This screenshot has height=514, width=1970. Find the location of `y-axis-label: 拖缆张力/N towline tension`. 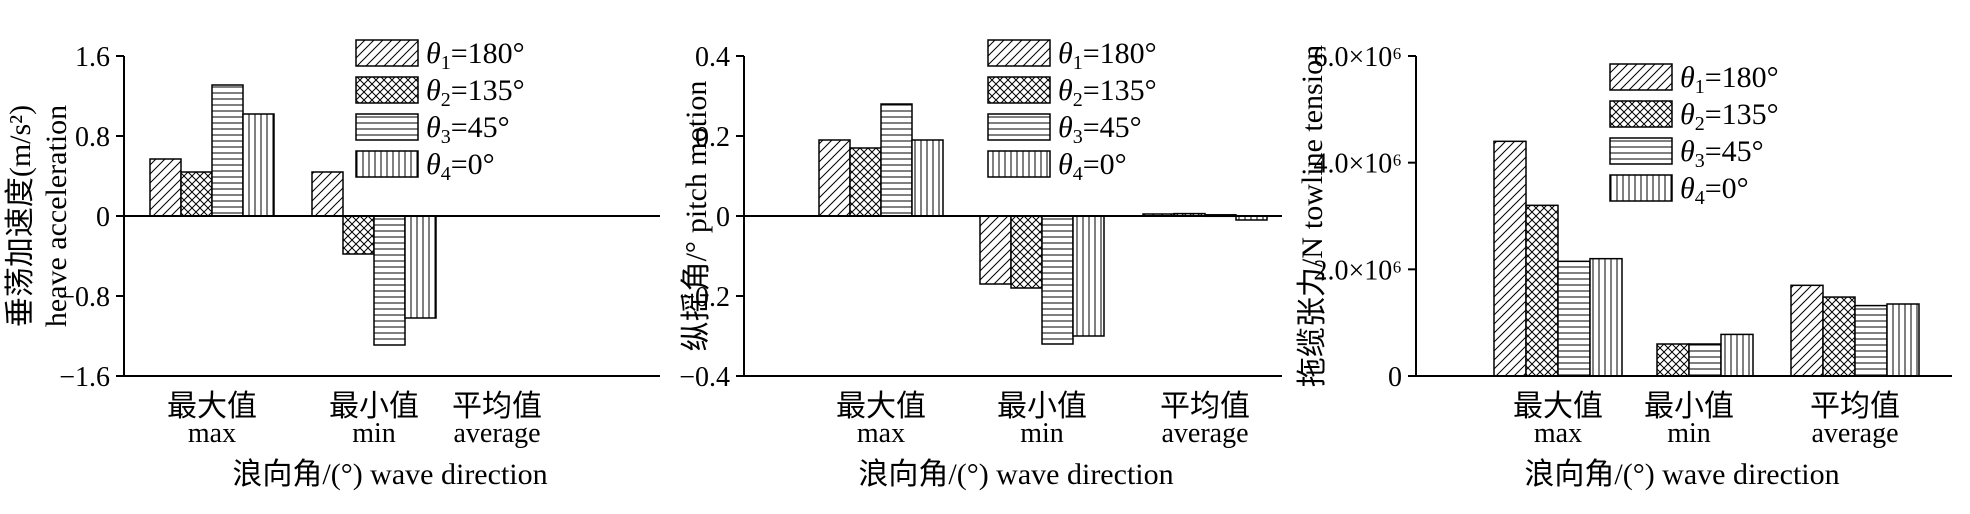

y-axis-label: 拖缆张力/N towline tension is located at coordinates (1312, 216).